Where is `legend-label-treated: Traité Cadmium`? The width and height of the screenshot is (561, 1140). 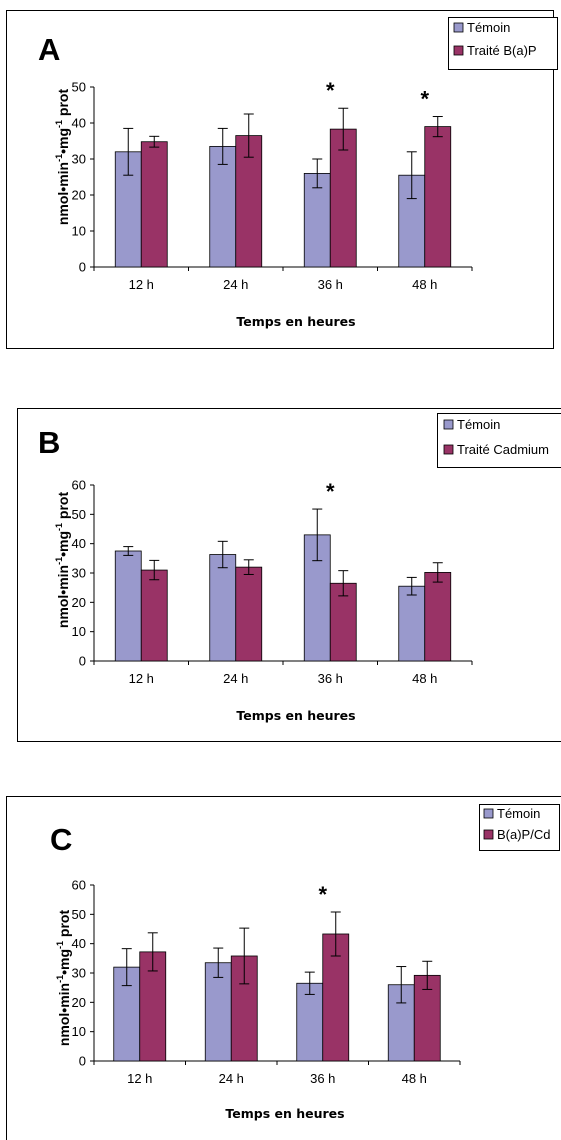
legend-label-treated: Traité Cadmium is located at coordinates (503, 449).